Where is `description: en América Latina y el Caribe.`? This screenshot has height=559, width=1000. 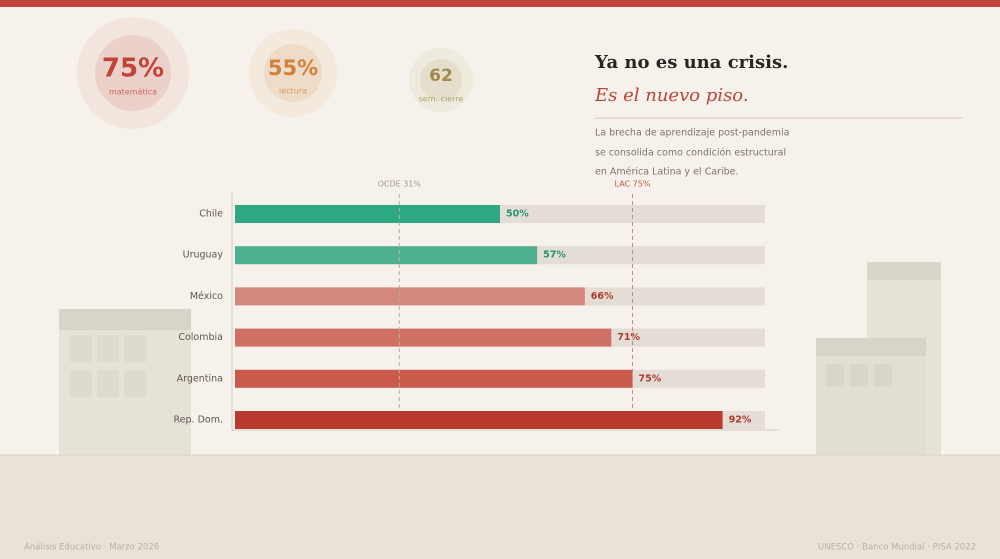
description: en América Latina y el Caribe. is located at coordinates (666, 172).